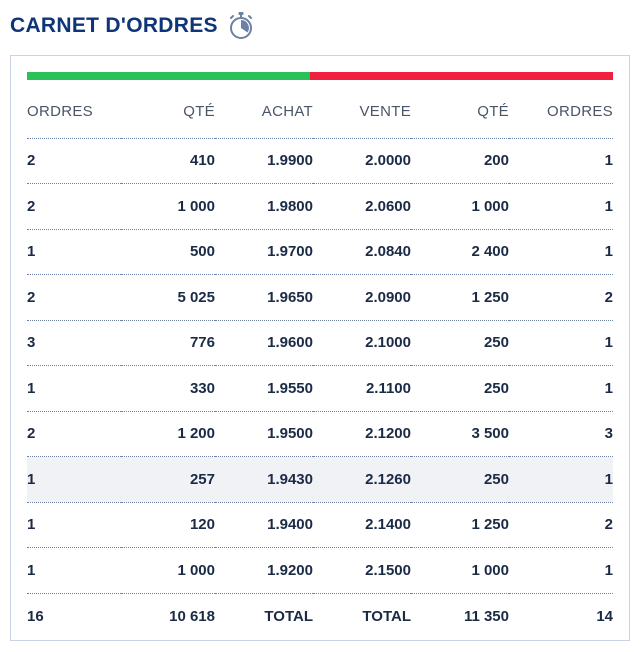 The width and height of the screenshot is (640, 652). I want to click on buy-qty-cell: 410, so click(202, 161).